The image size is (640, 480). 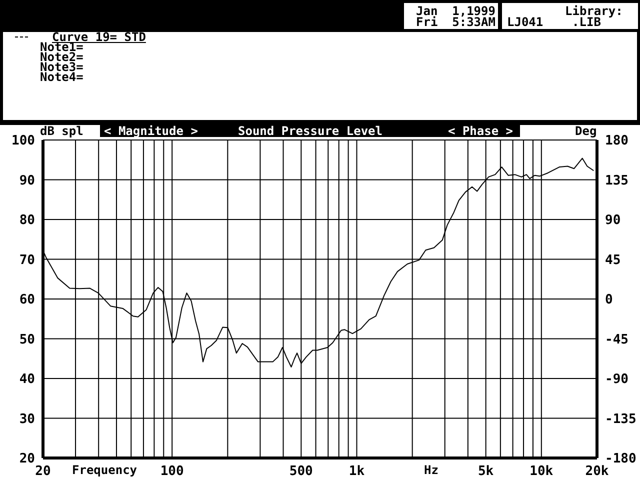 What do you see at coordinates (27, 459) in the screenshot?
I see `y-tick-label: 20` at bounding box center [27, 459].